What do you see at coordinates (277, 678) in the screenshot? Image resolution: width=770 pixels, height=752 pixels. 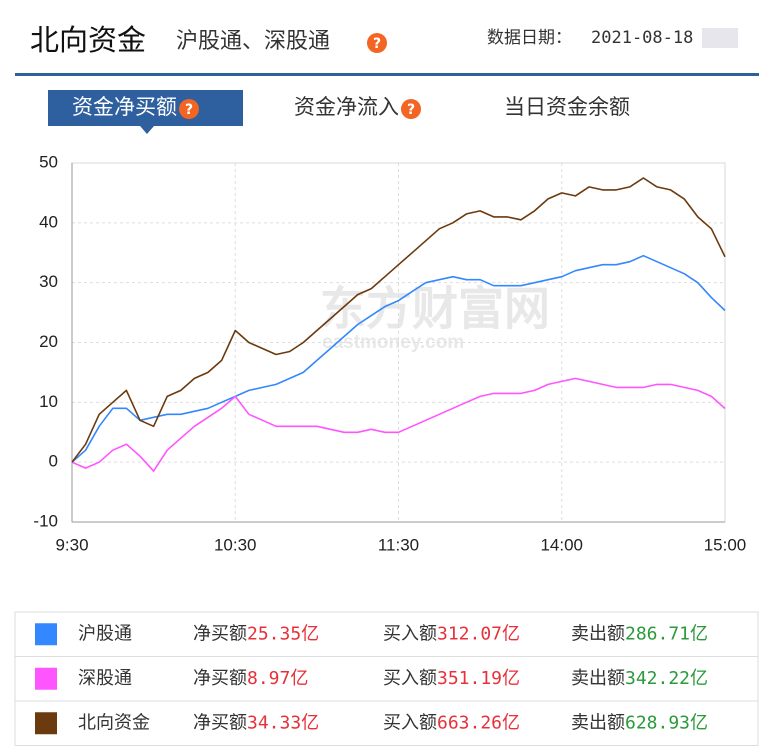 I see `summary-value: 8.97亿` at bounding box center [277, 678].